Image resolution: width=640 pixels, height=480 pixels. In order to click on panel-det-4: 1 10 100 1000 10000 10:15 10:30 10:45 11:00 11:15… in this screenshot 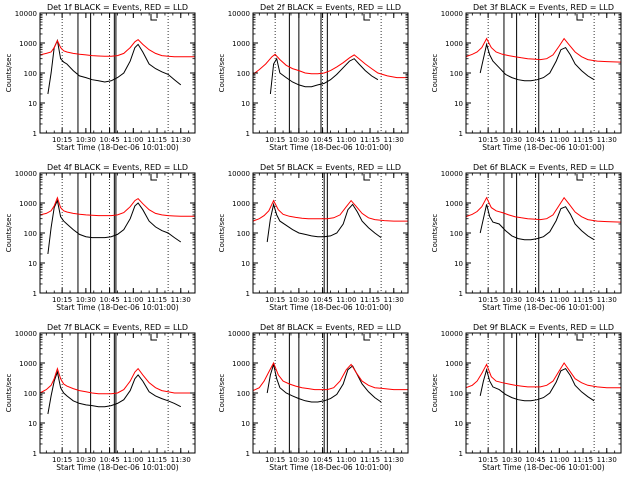, I will do `click(100, 237)`.